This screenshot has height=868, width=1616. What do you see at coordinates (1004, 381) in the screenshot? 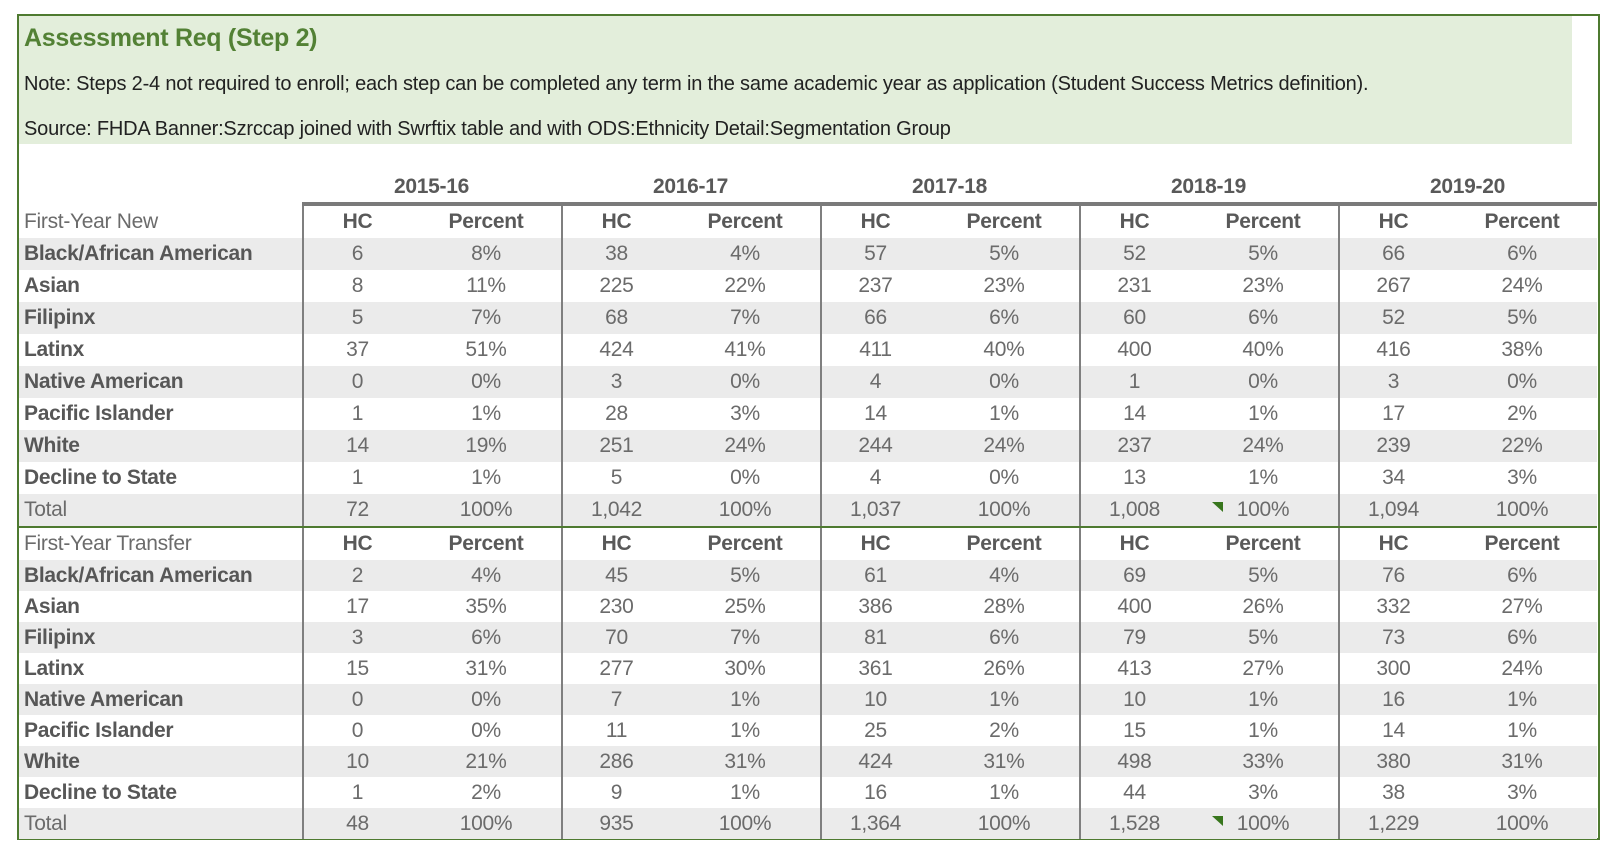
I see `percent-value: 0%` at bounding box center [1004, 381].